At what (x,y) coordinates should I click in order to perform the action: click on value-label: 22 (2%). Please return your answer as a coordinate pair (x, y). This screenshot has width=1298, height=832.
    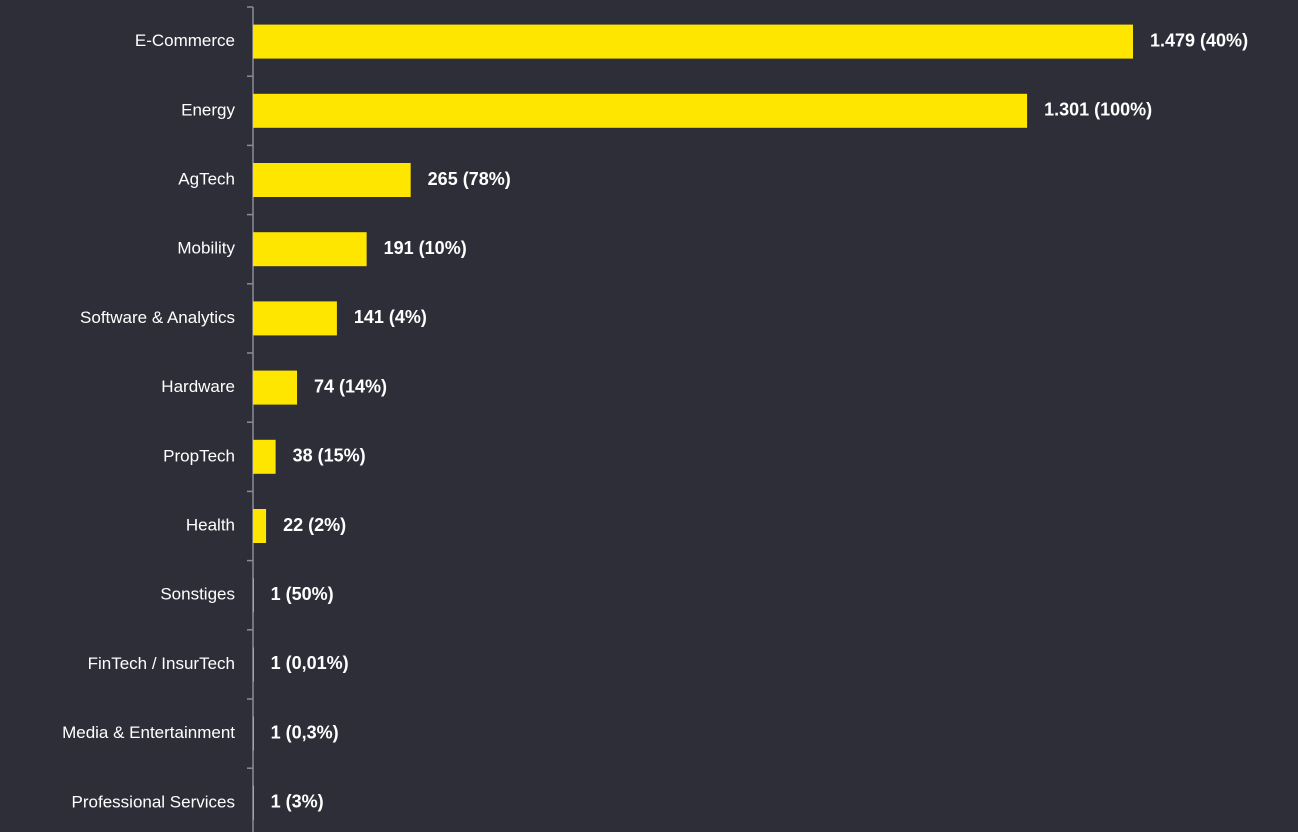
    Looking at the image, I should click on (314, 525).